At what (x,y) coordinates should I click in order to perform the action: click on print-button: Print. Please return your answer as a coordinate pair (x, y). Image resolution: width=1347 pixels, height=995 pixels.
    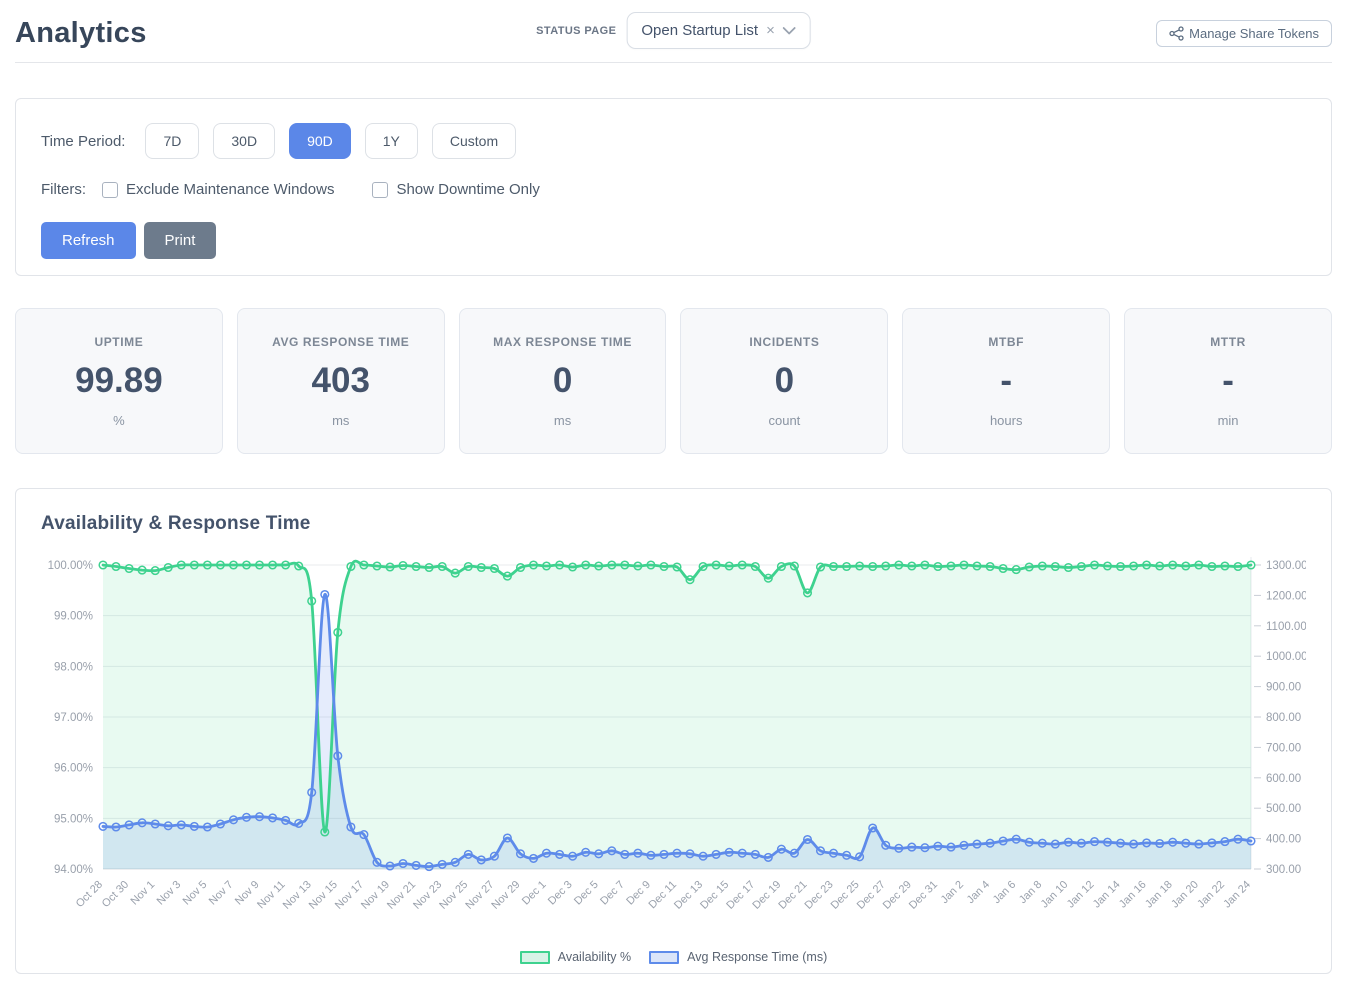
    Looking at the image, I should click on (180, 240).